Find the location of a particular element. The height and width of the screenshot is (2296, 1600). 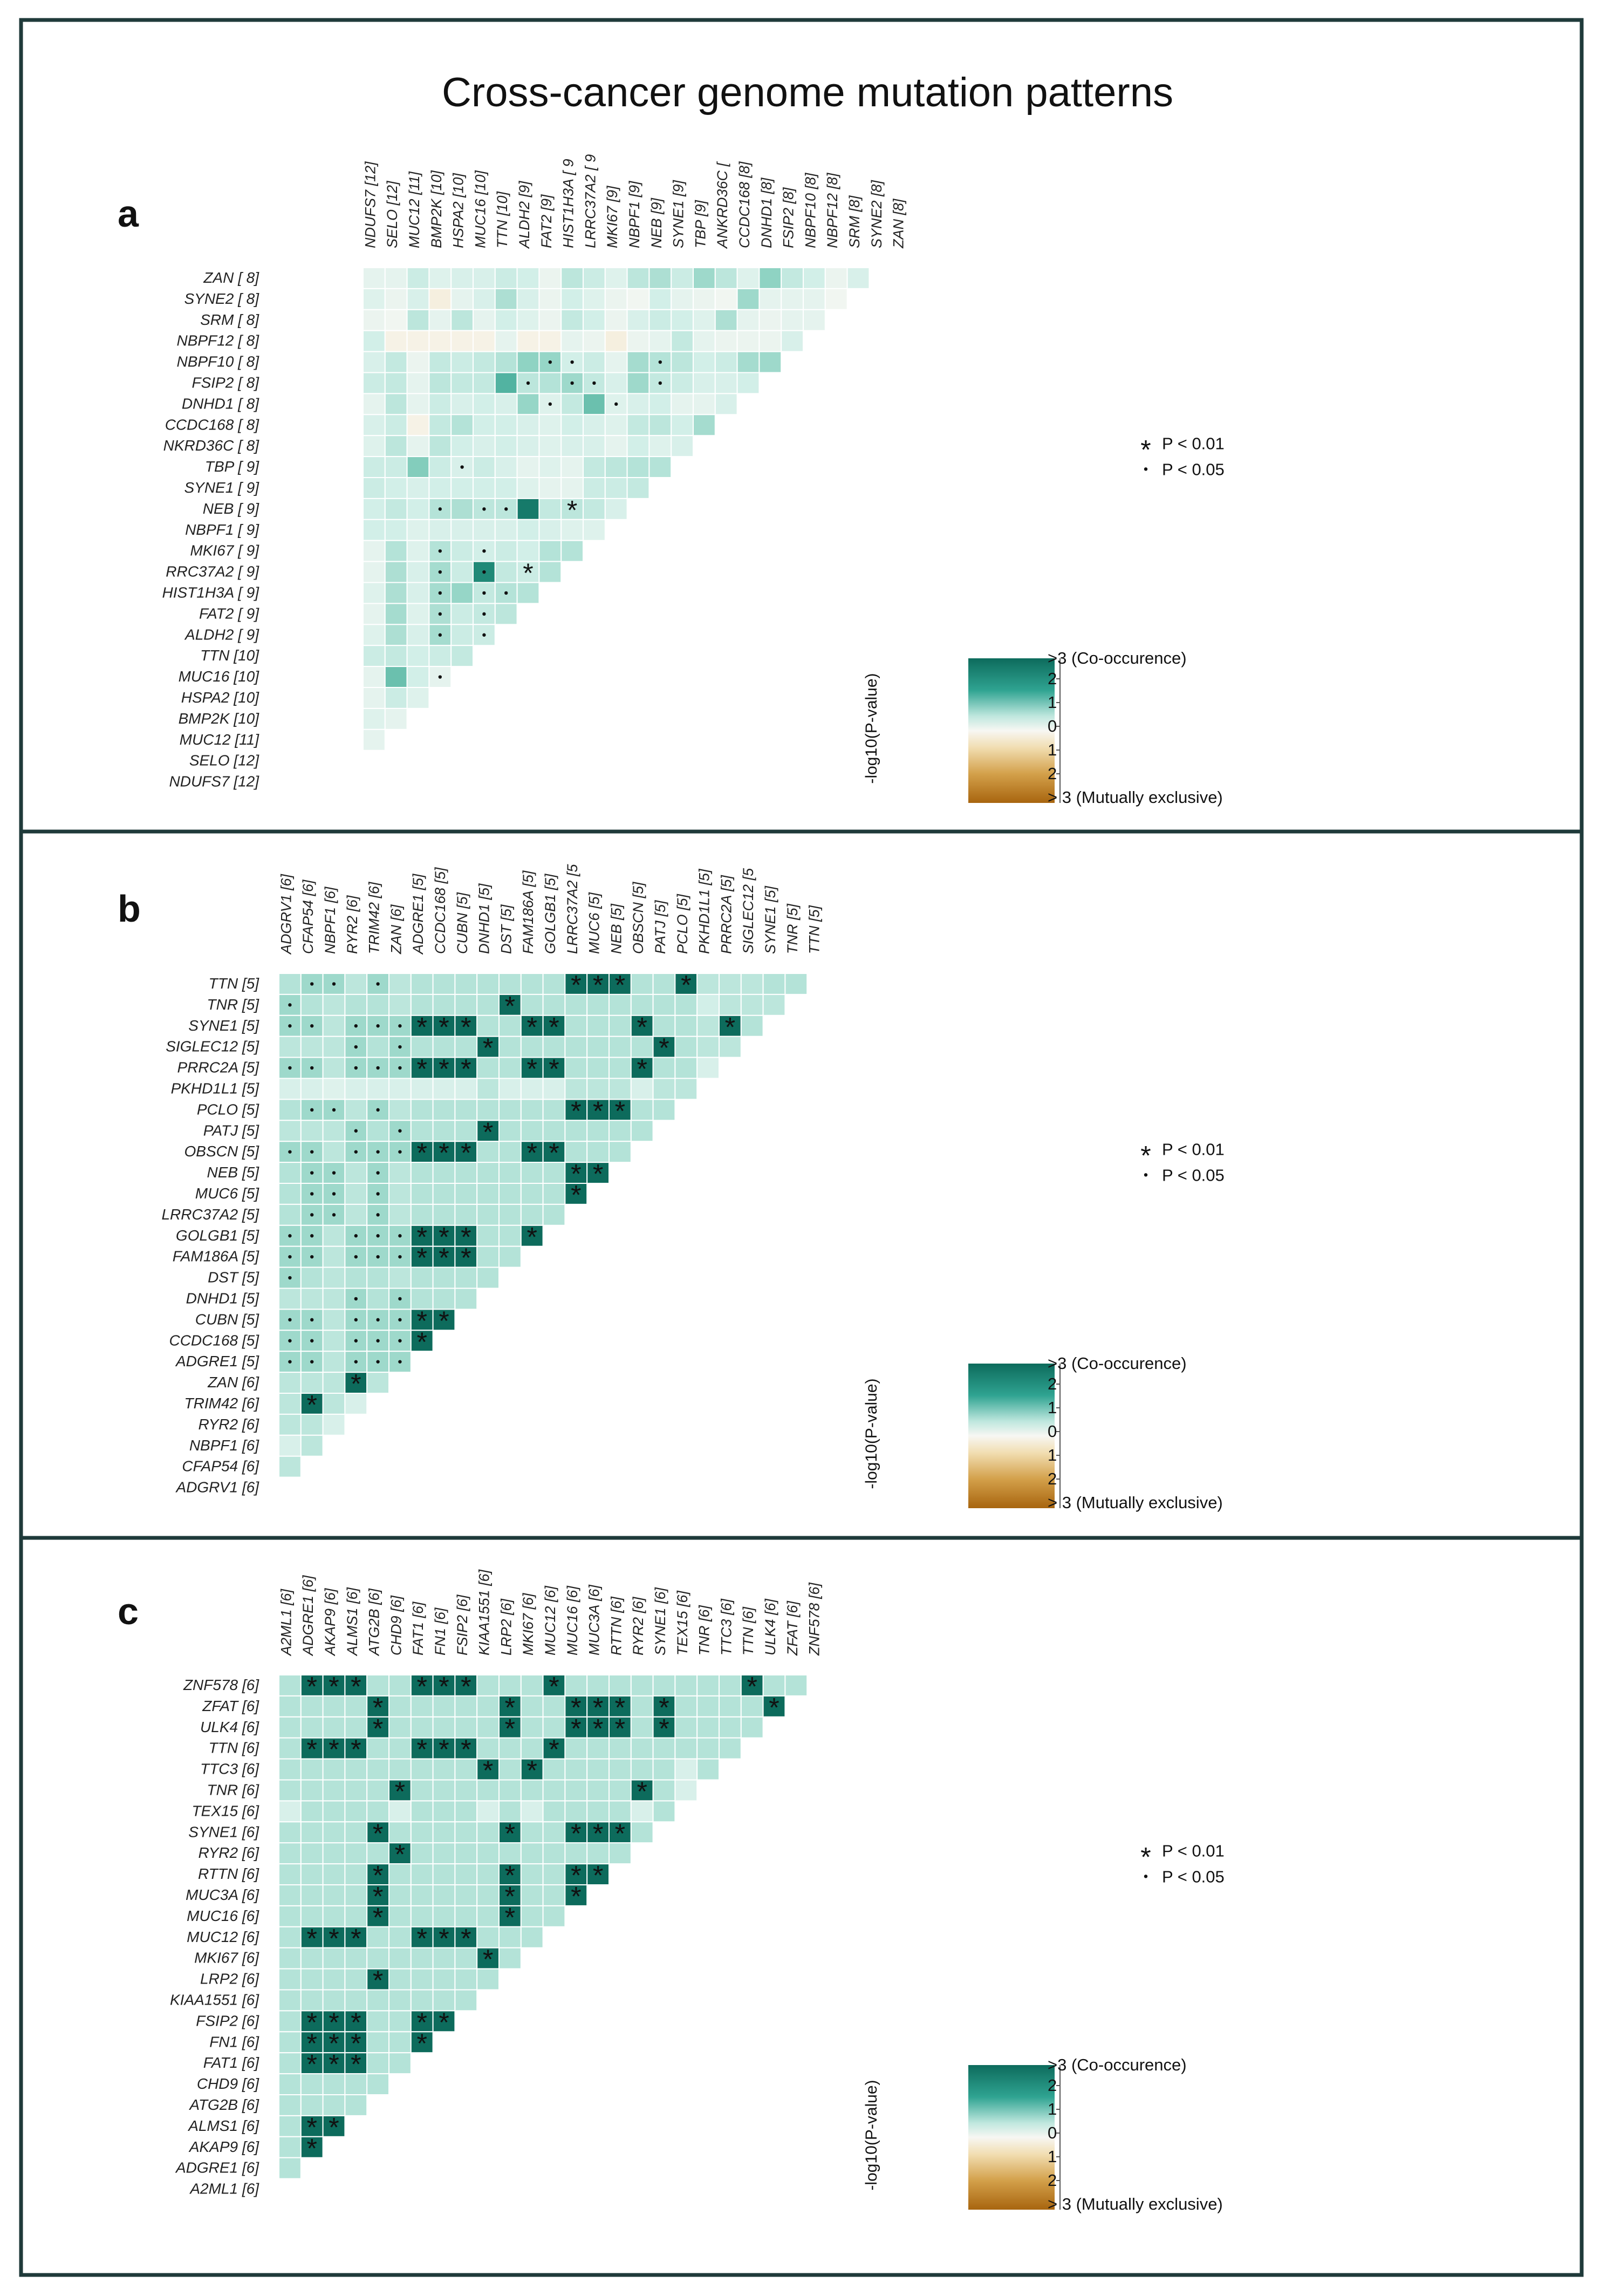

col-label: ALDH2 [9] is located at coordinates (524, 215).